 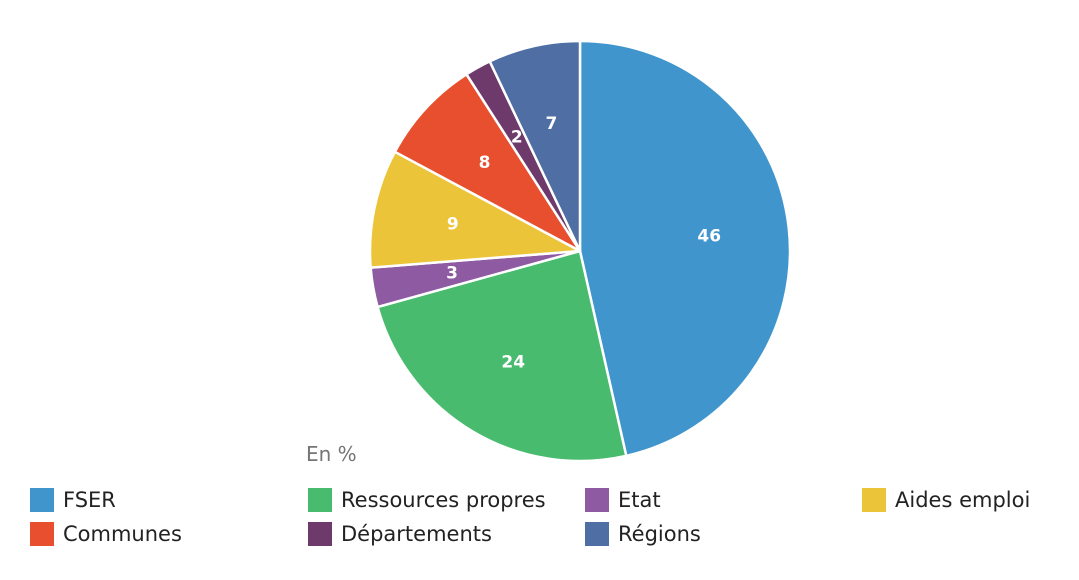 I want to click on slice-label-etat: 3, so click(x=452, y=274).